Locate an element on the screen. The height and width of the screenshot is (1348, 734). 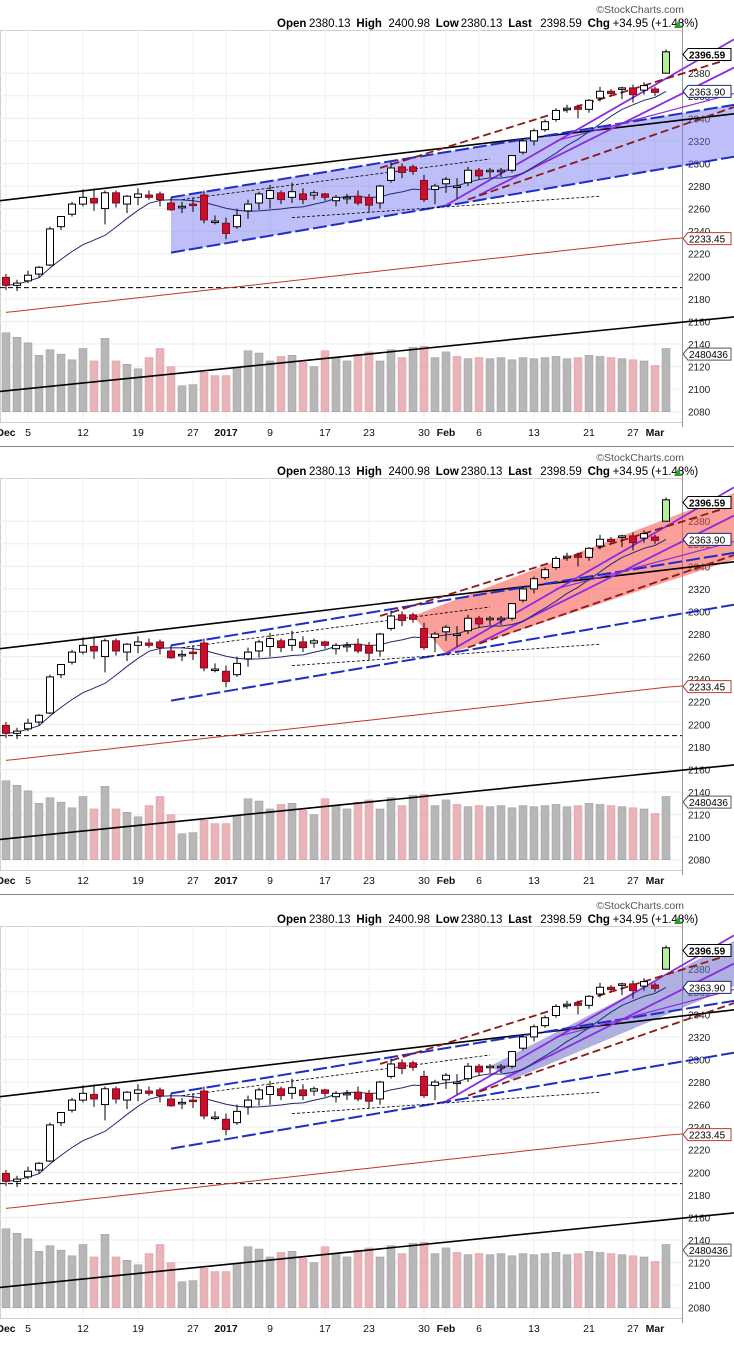
x-tick-label: 2017 is located at coordinates (226, 1329).